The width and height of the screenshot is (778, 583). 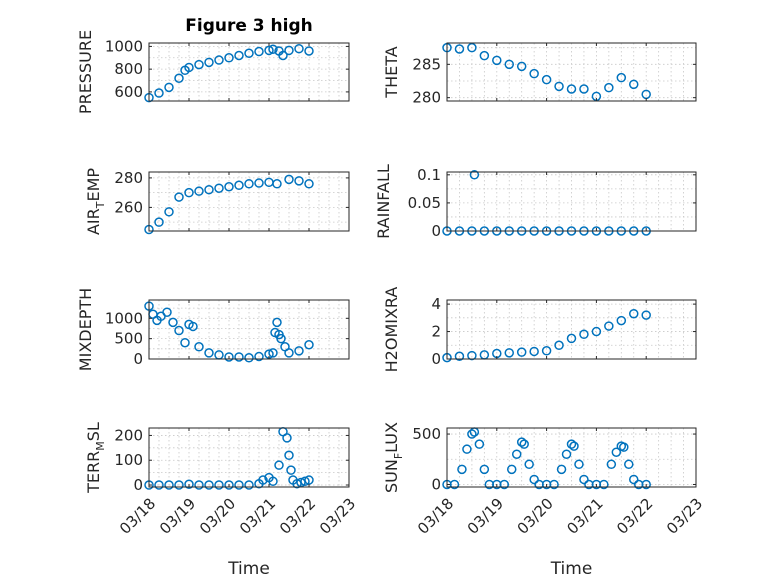 What do you see at coordinates (213, 329) in the screenshot?
I see `panel-mixdepth: 0 500 1000 MIXDEPTH` at bounding box center [213, 329].